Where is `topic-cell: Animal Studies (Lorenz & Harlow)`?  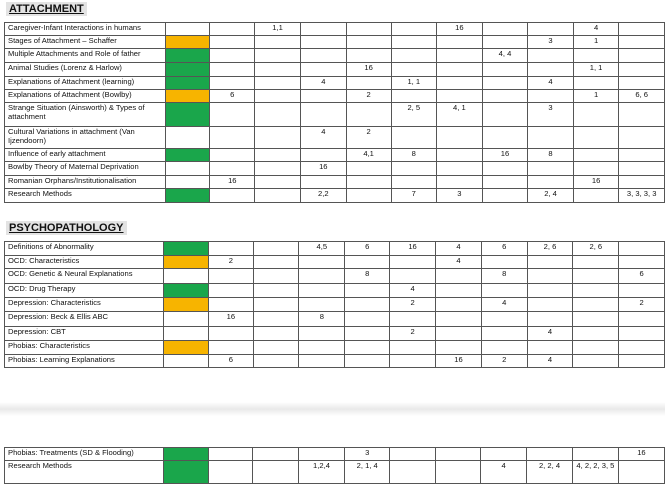
topic-cell: Animal Studies (Lorenz & Harlow) is located at coordinates (85, 69).